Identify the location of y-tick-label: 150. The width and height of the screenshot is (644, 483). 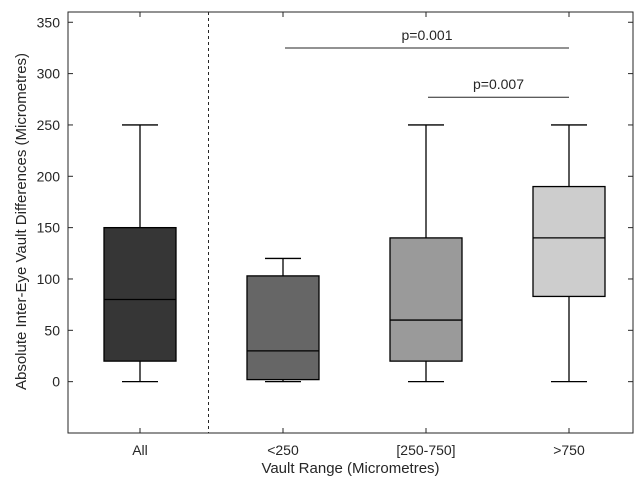
(49, 228).